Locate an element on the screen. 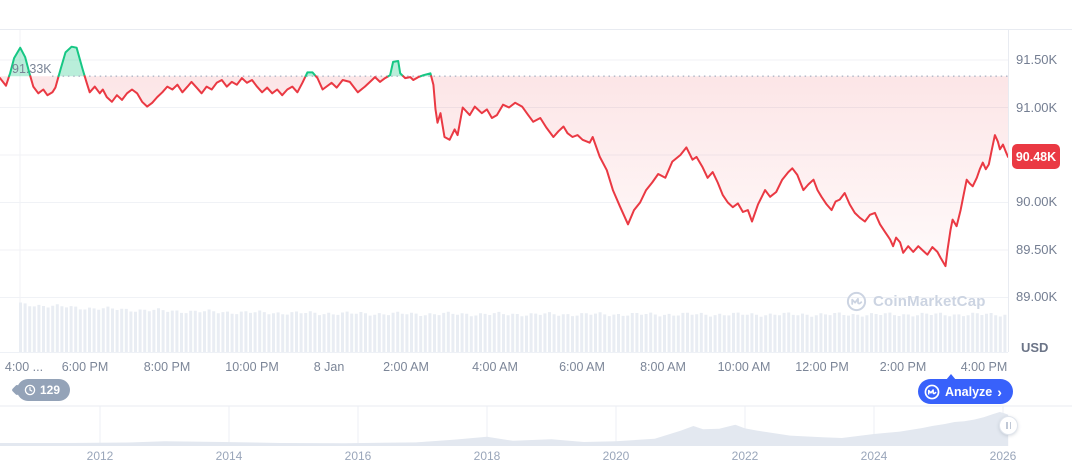  time-axis-tick-label: 2:00 AM is located at coordinates (406, 367).